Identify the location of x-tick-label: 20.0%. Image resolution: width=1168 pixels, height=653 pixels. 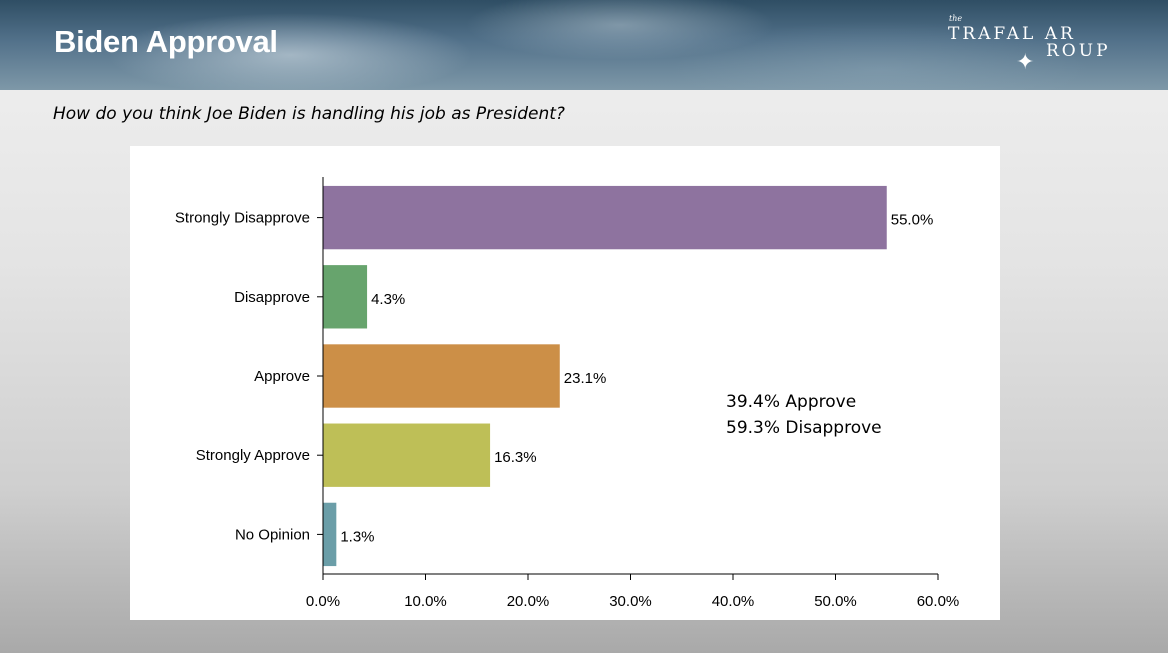
(528, 601).